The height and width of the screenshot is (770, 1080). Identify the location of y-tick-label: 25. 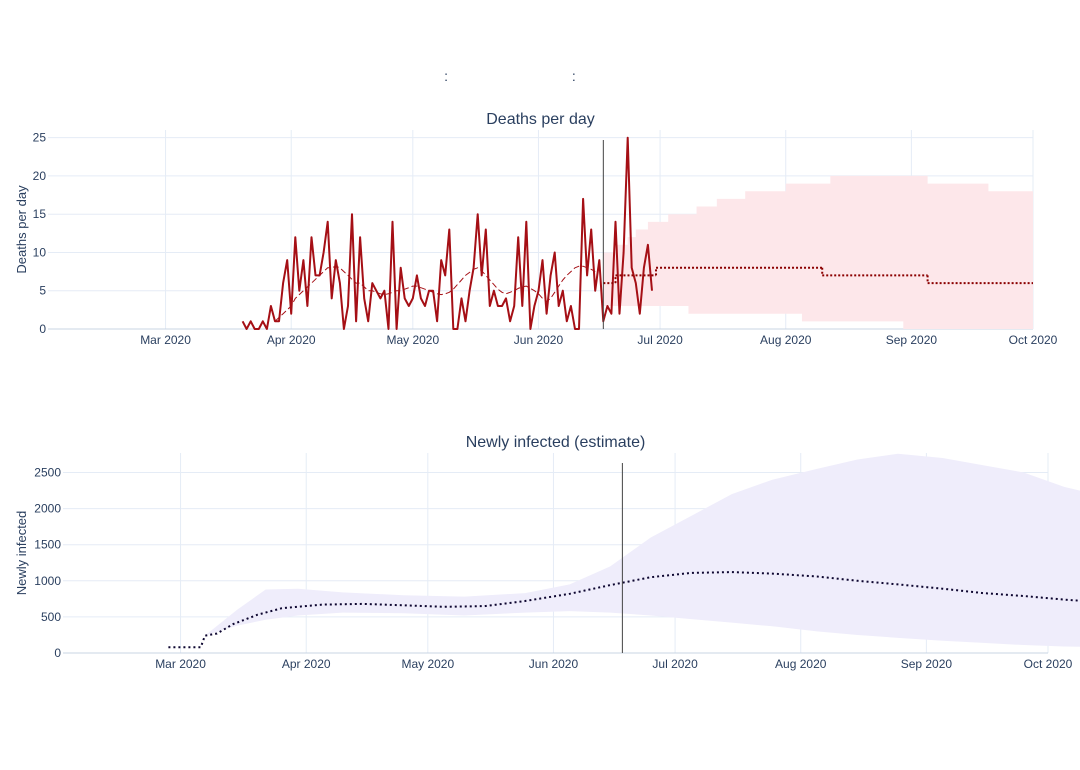
(40, 138).